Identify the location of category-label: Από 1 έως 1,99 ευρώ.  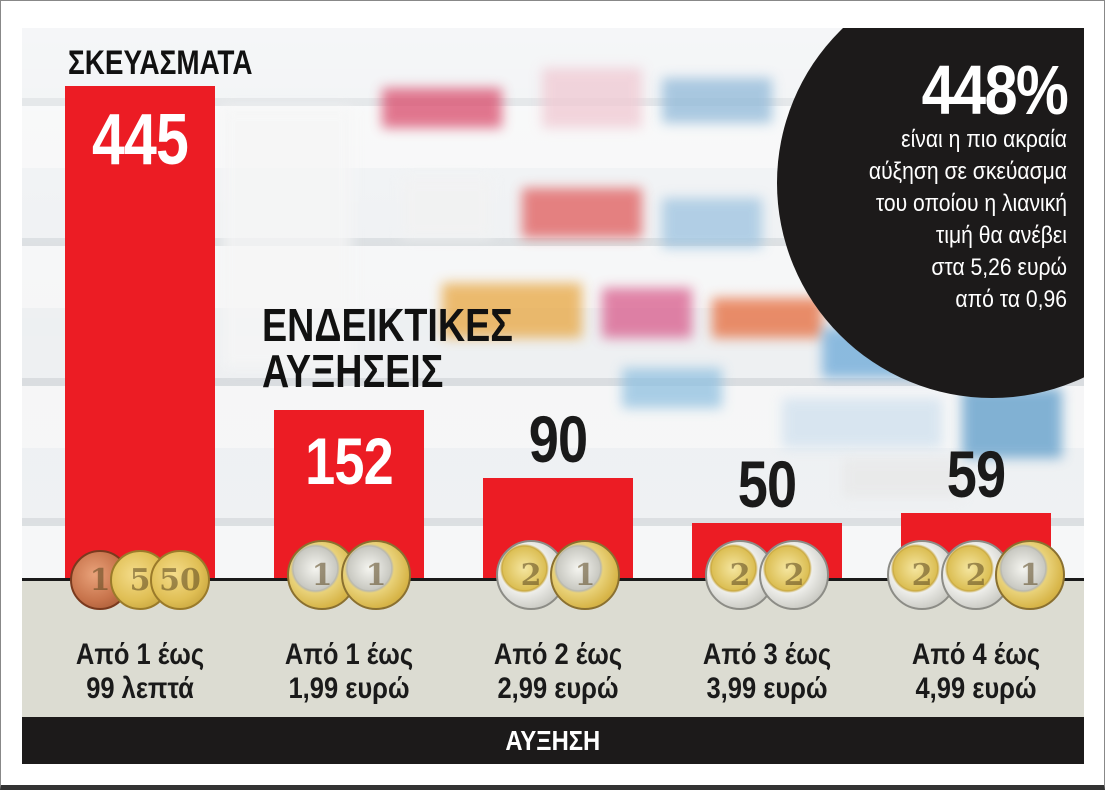
(349, 672).